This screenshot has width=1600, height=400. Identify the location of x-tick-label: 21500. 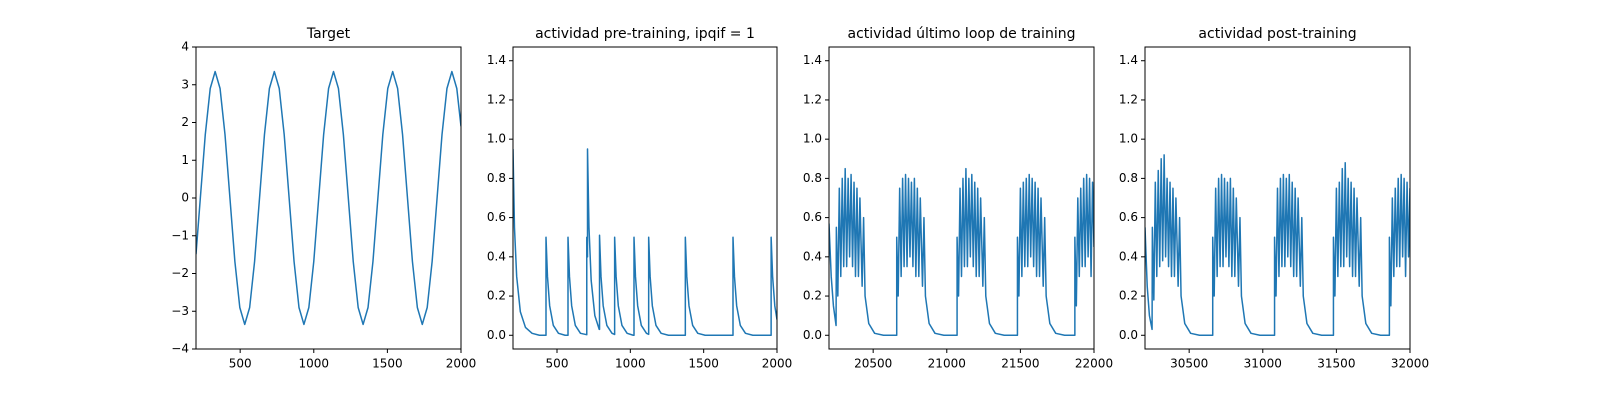
(1020, 364).